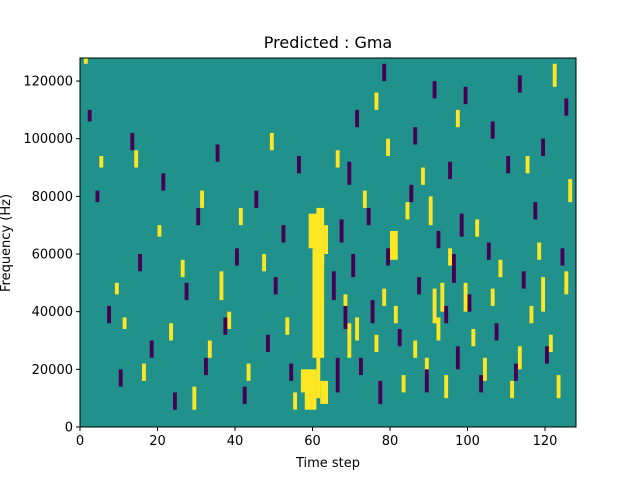 The height and width of the screenshot is (480, 640). I want to click on y-axis-ticks: 0 20000 40000 60000 80000 100000 120000, so click(51, 255).